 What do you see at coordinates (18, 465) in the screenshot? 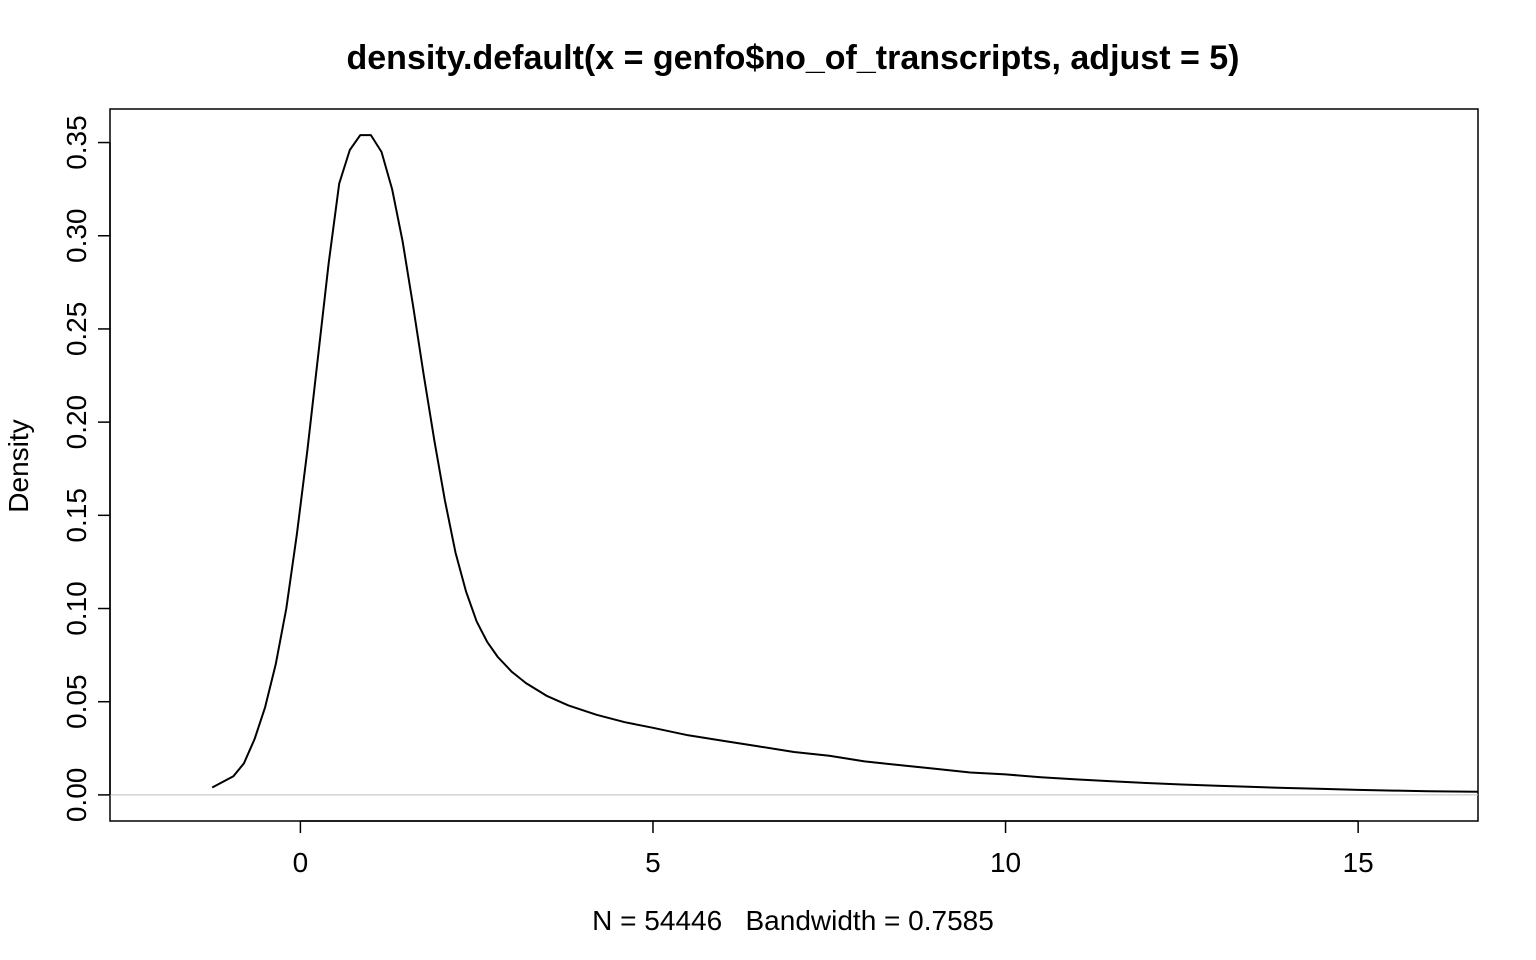
I see `y-axis-label: Density` at bounding box center [18, 465].